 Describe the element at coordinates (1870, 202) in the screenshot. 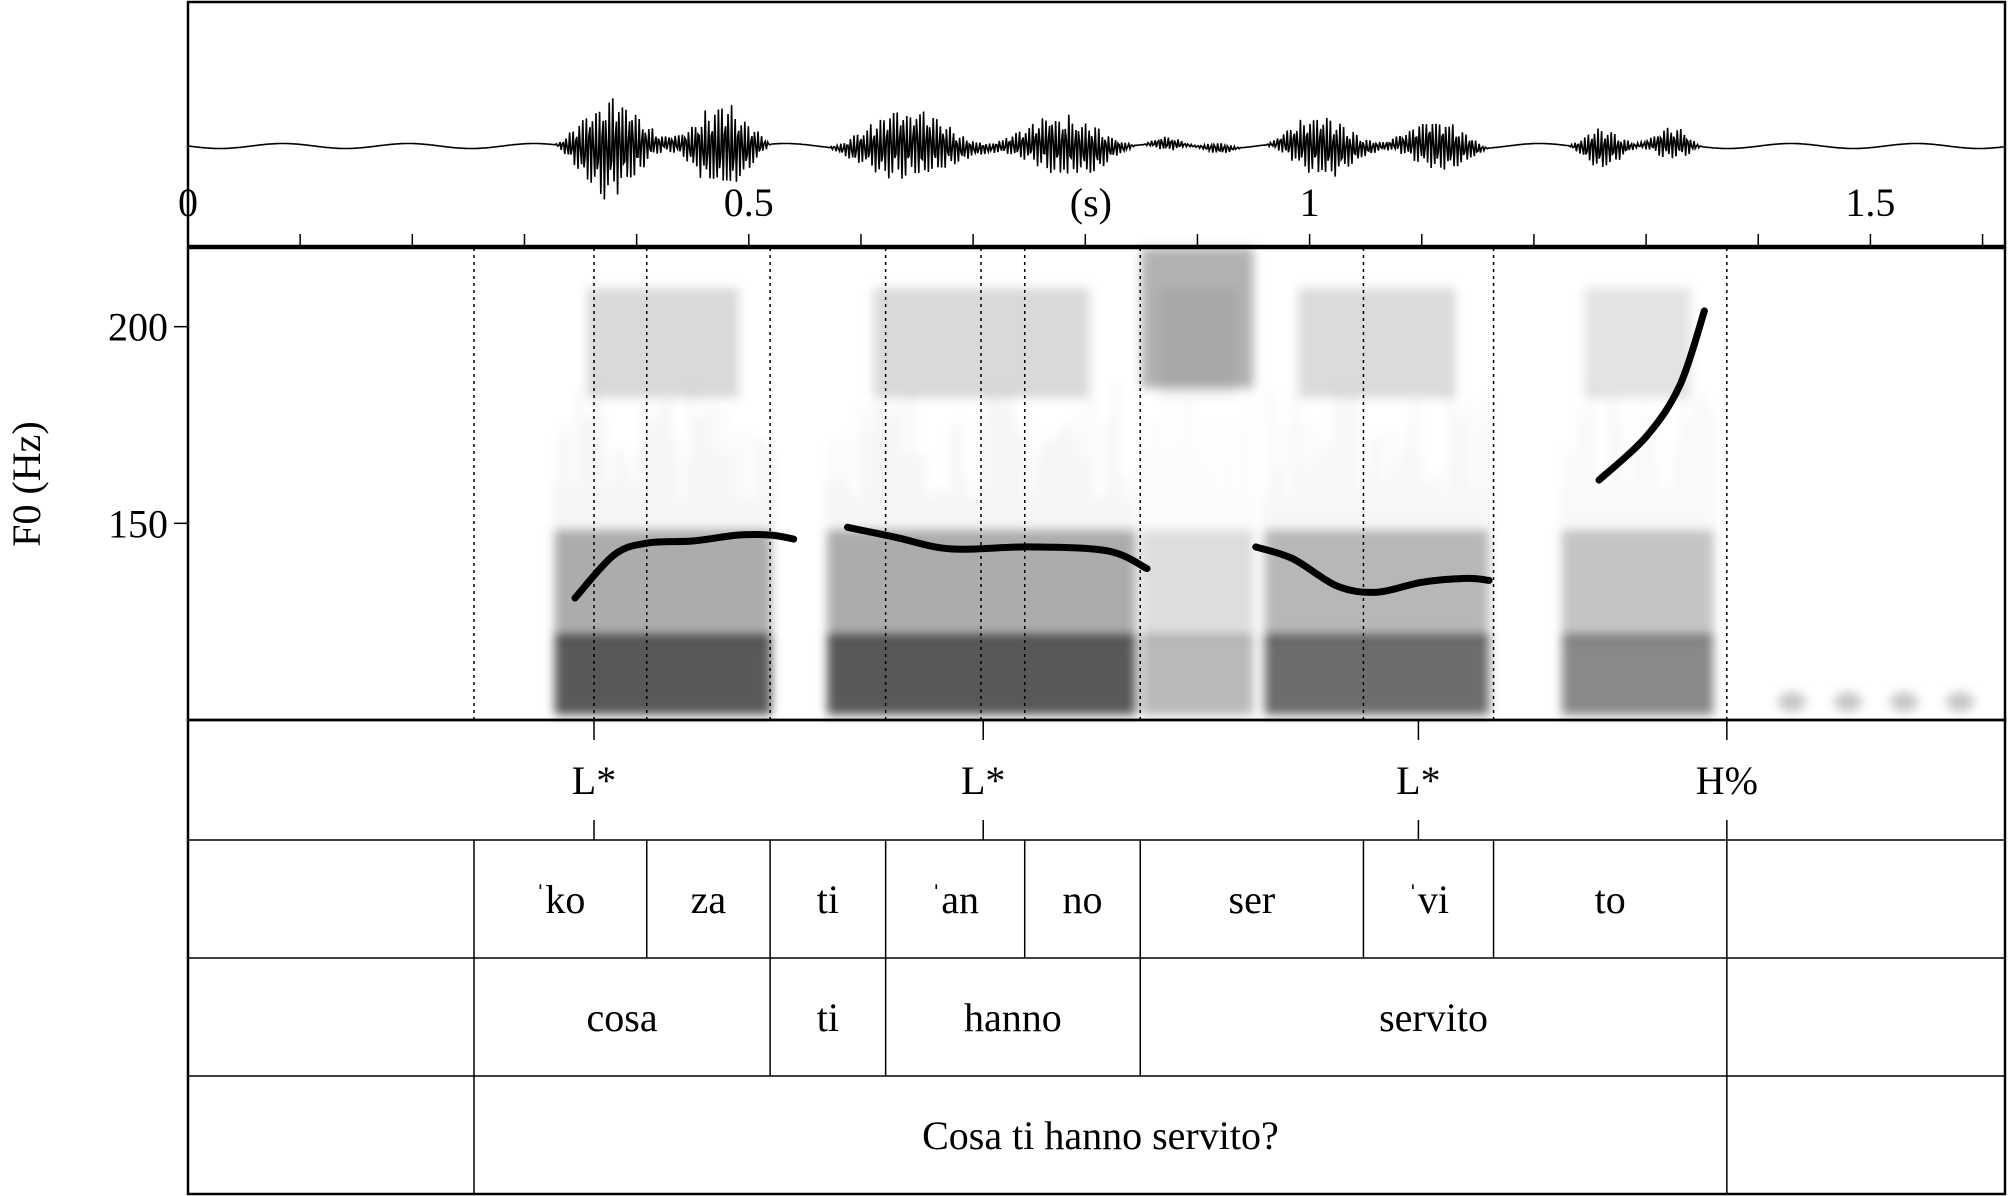

I see `time-tick-label: 1.5` at that location.